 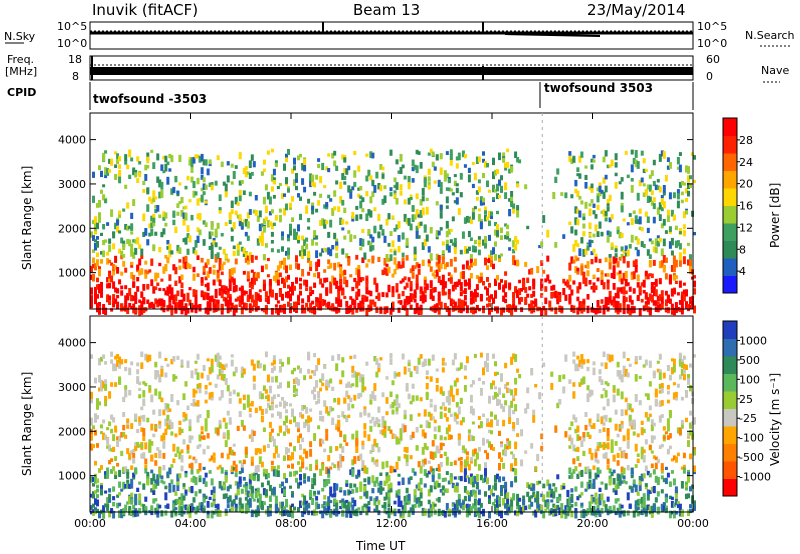 I want to click on cpid-label: CPID, so click(x=22, y=92).